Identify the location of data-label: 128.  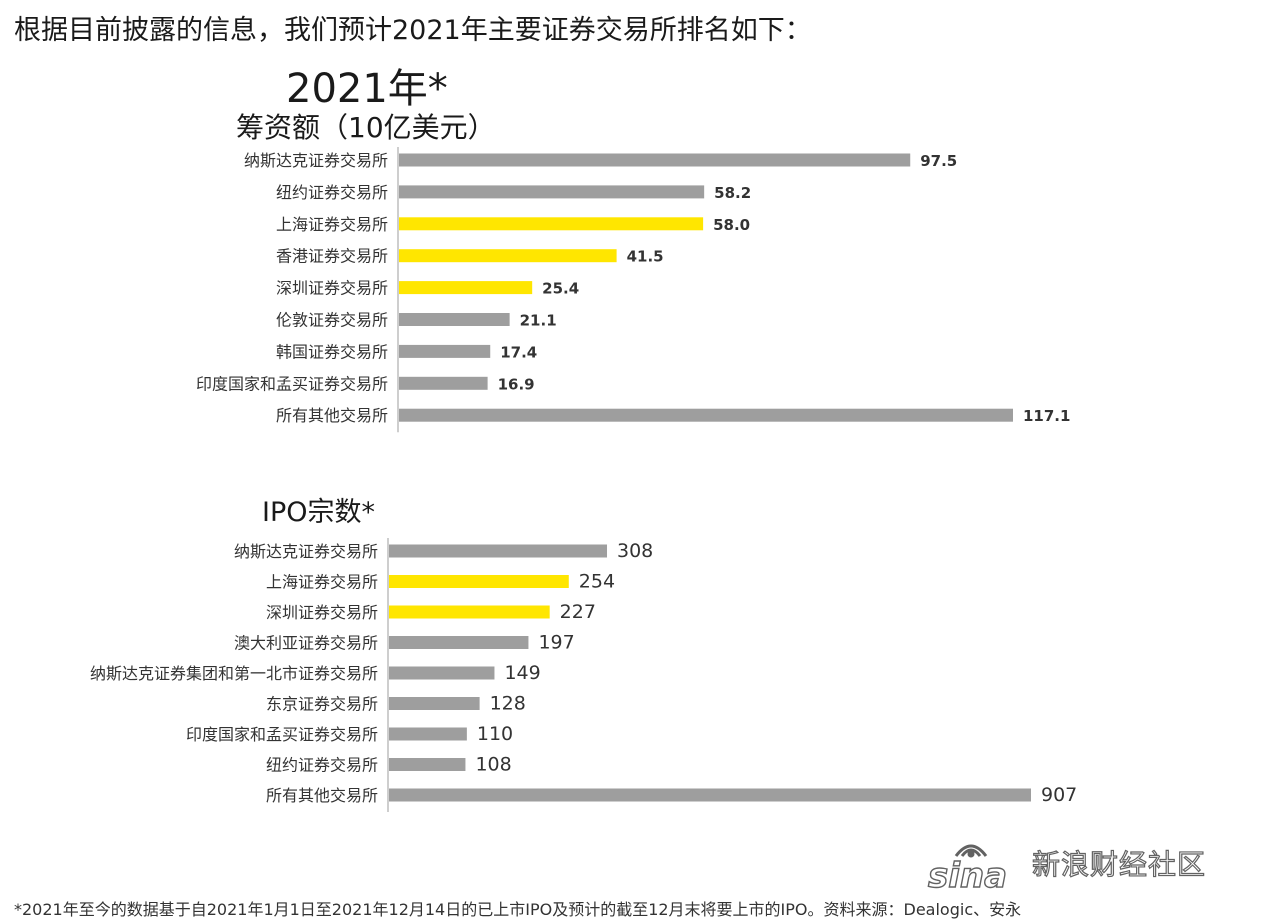
(508, 704).